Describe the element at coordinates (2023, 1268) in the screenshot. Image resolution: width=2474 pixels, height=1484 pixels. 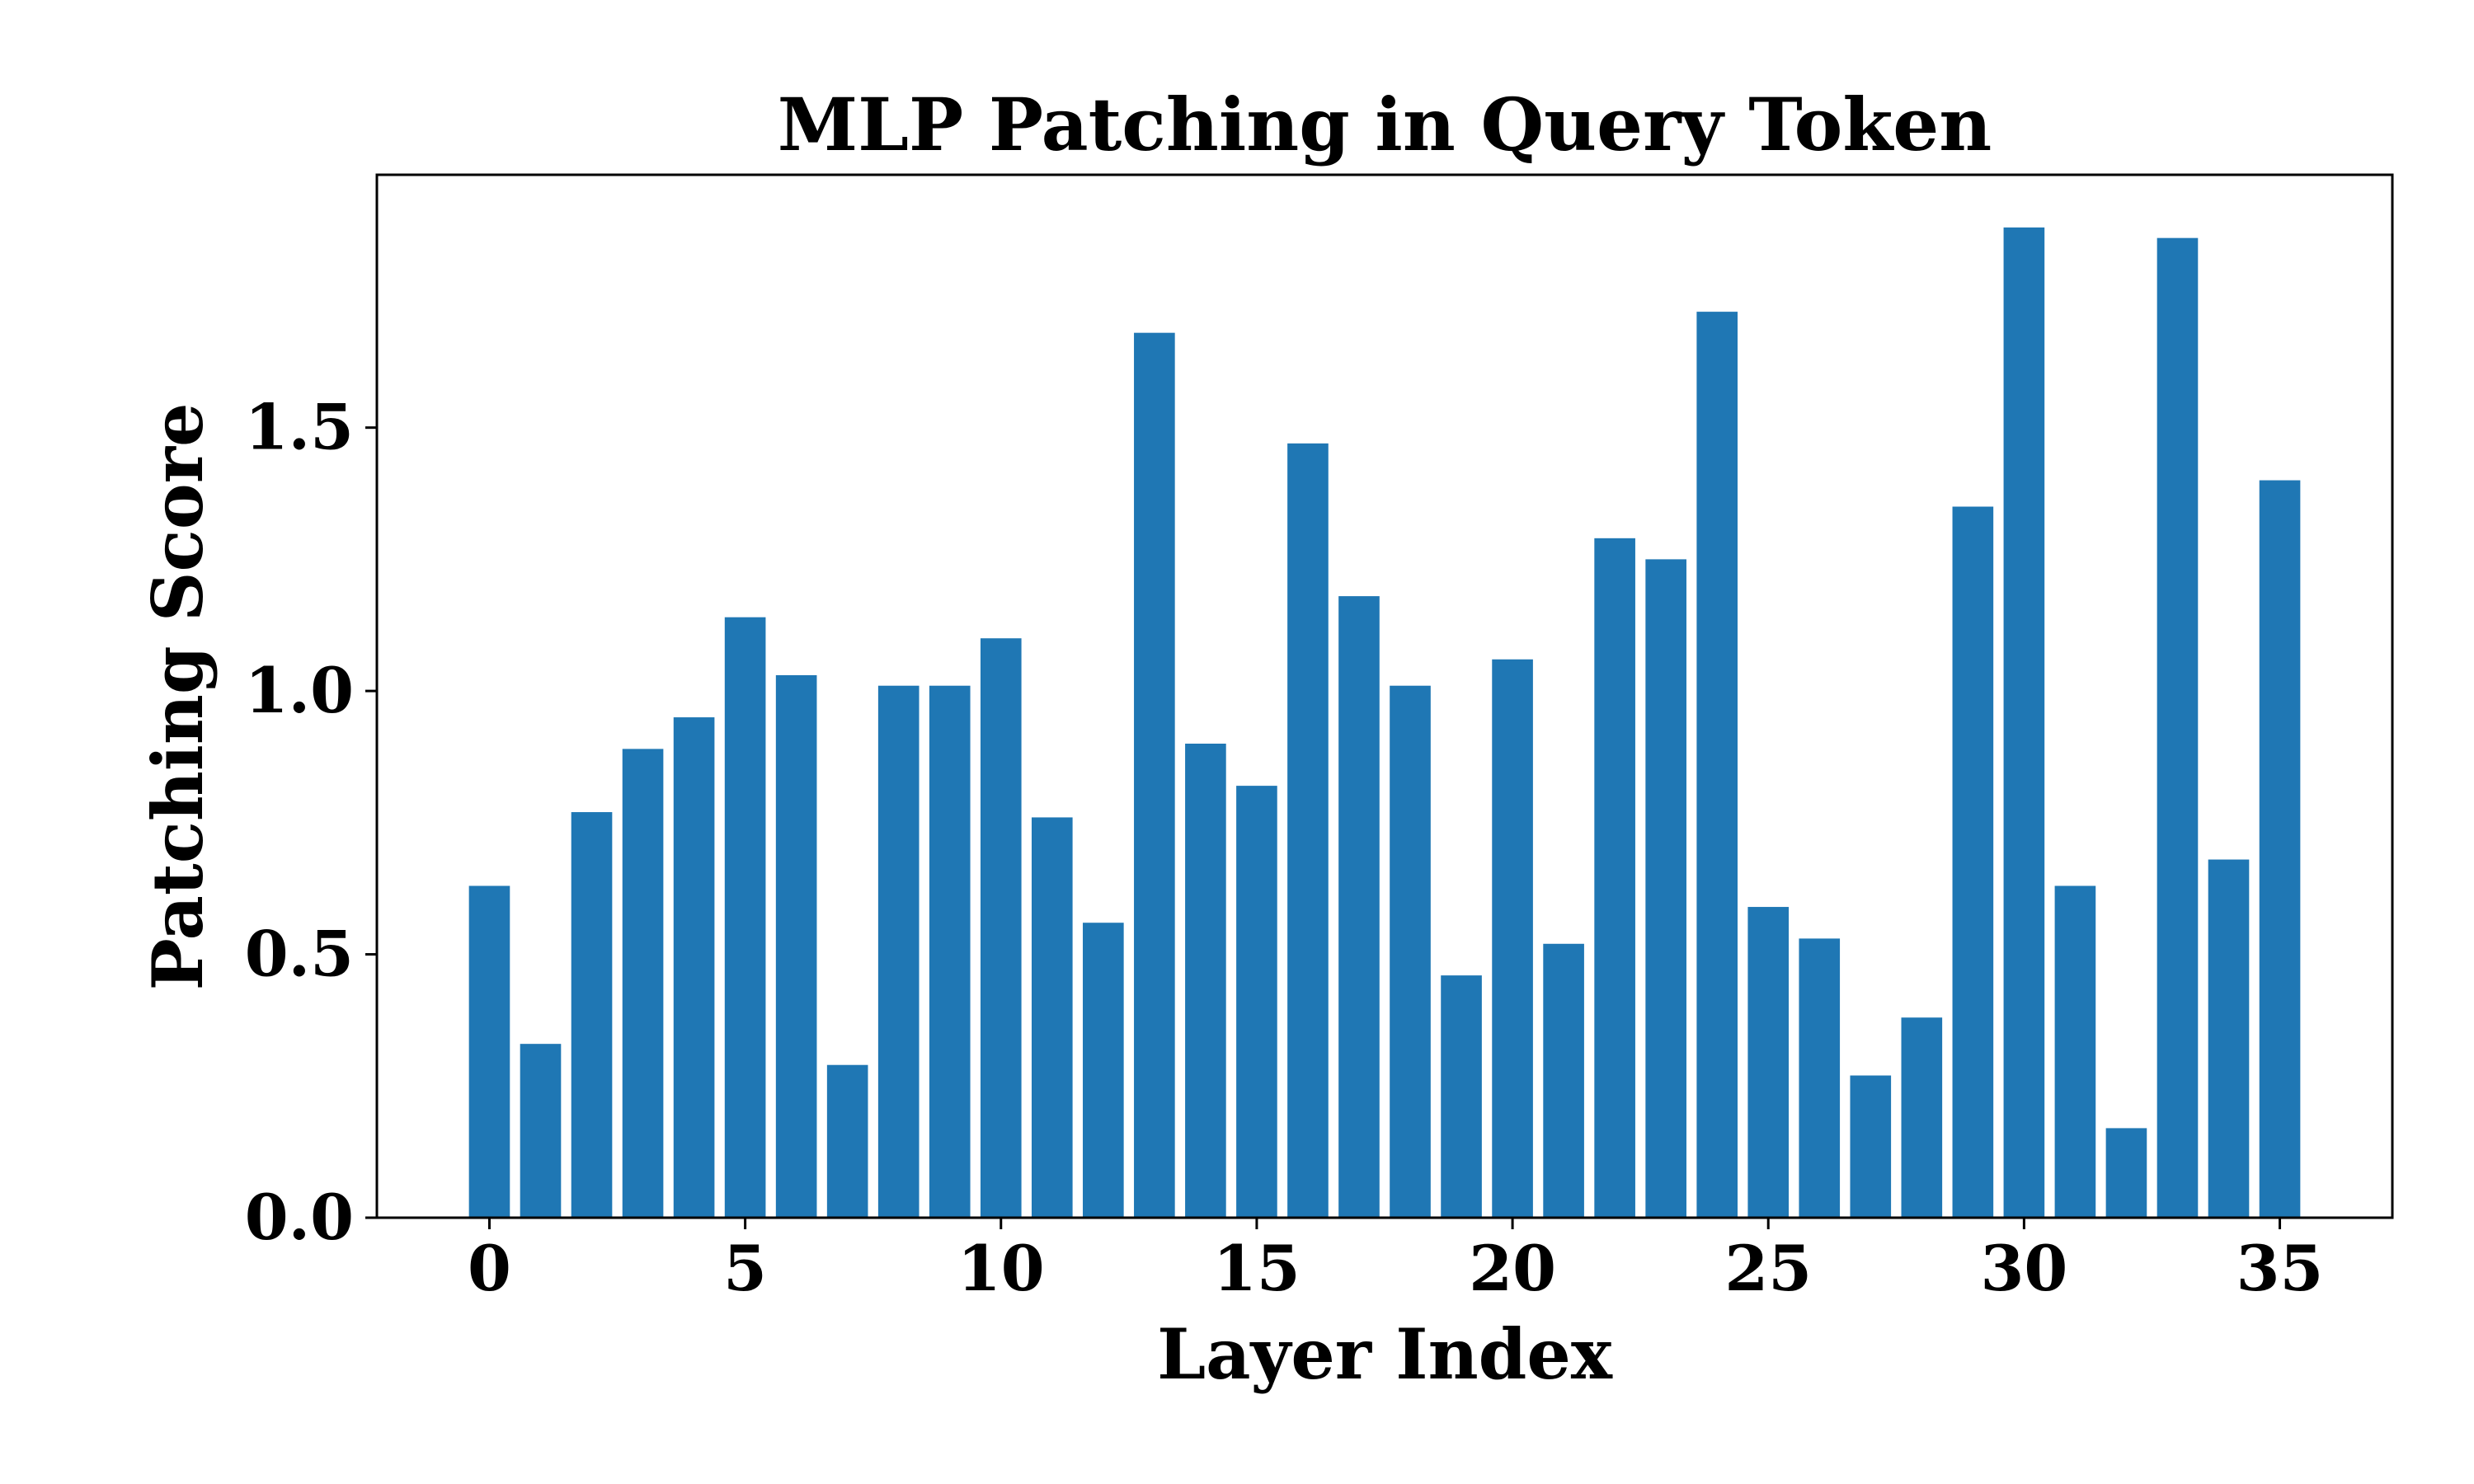
I see `x-tick-label: 30` at that location.